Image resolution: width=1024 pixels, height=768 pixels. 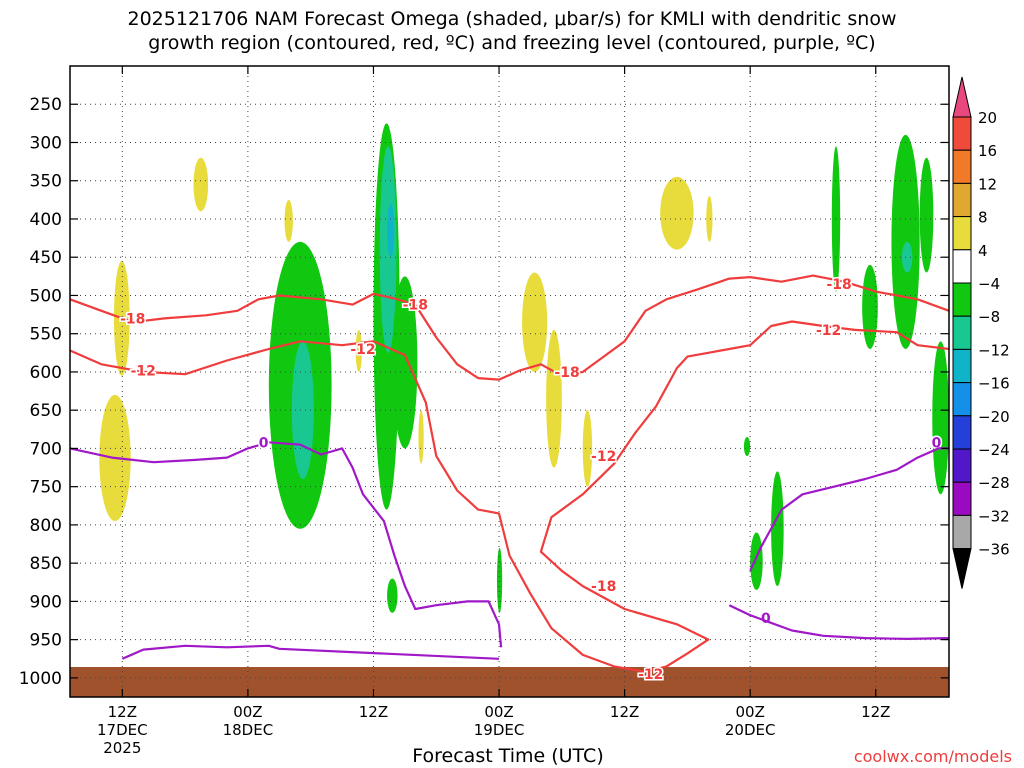 What do you see at coordinates (994, 450) in the screenshot?
I see `colorbar-label-10: −24` at bounding box center [994, 450].